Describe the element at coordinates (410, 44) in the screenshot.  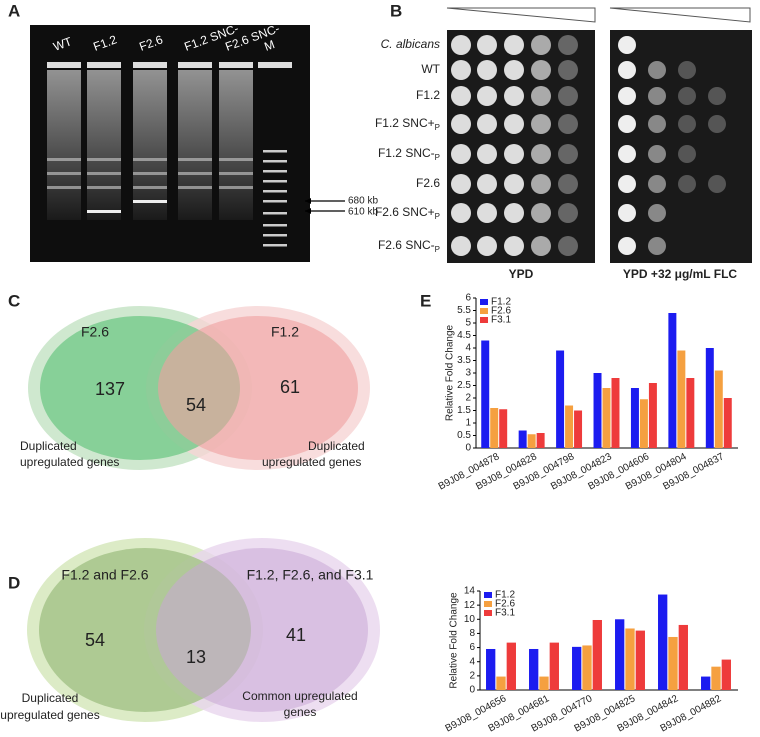
I see `strain-label: C. albicans` at that location.